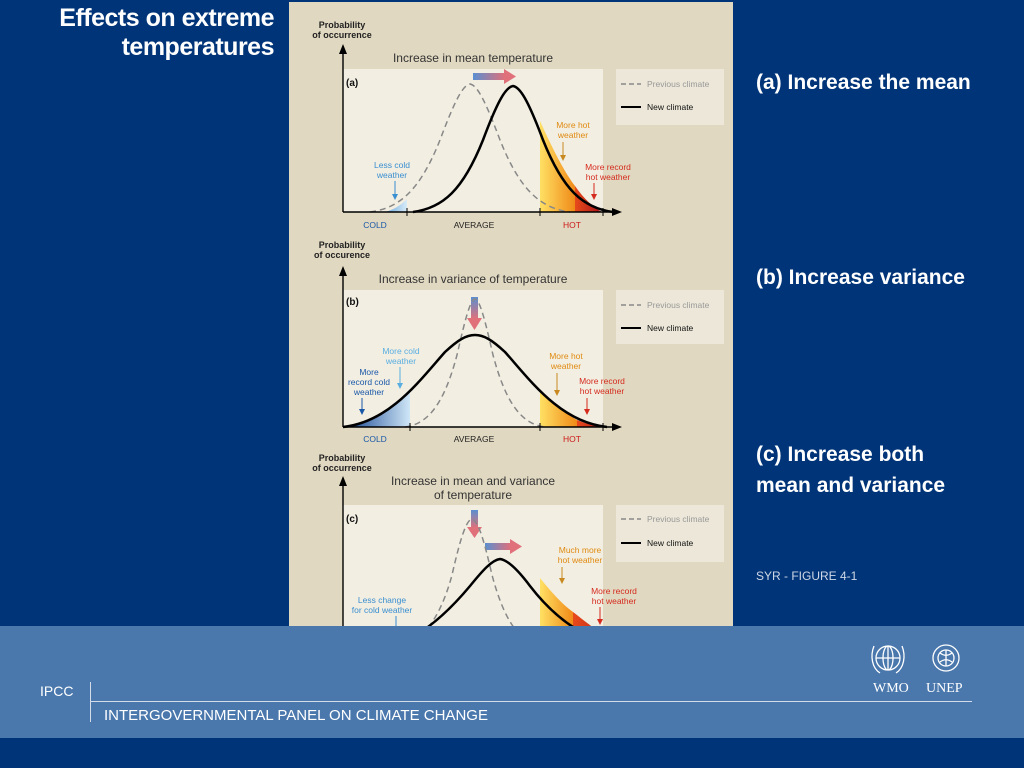  I want to click on panel-a-ylabel-1: Probability, so click(342, 25).